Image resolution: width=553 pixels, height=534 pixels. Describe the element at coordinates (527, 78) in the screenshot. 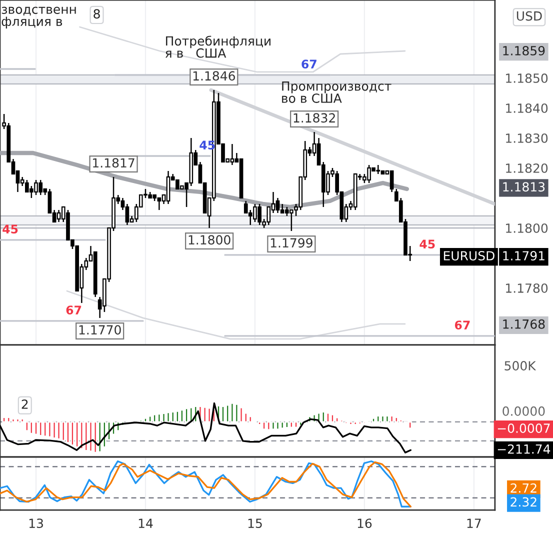

I see `y-tick-label: 1.1850` at that location.